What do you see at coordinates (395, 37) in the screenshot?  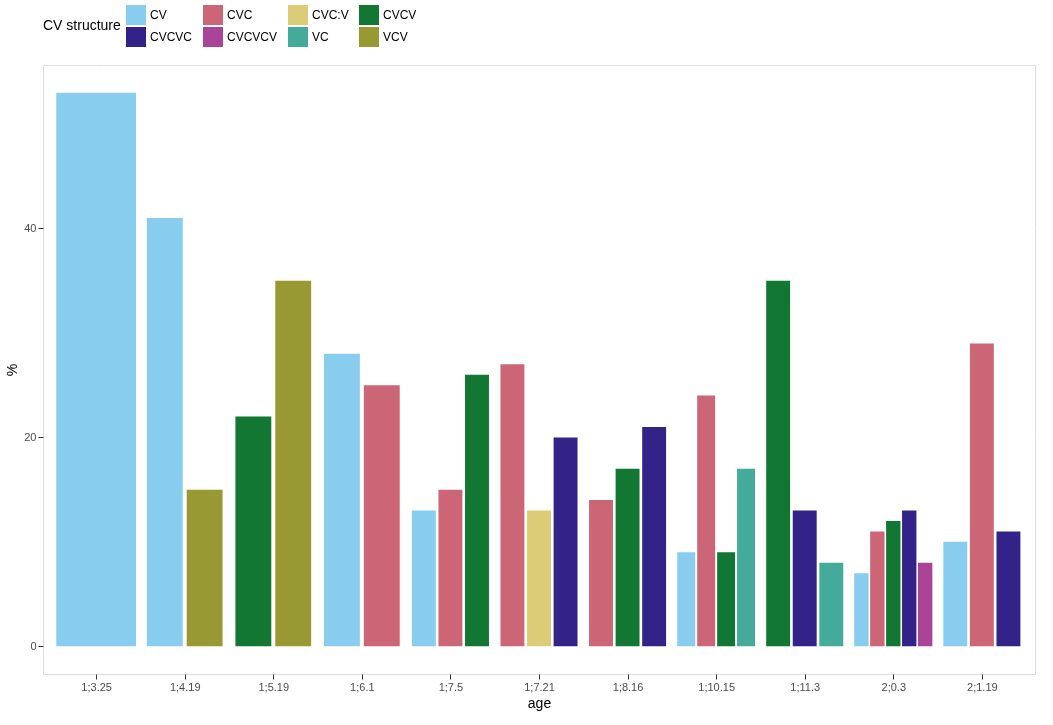 I see `legend-label: VCV` at bounding box center [395, 37].